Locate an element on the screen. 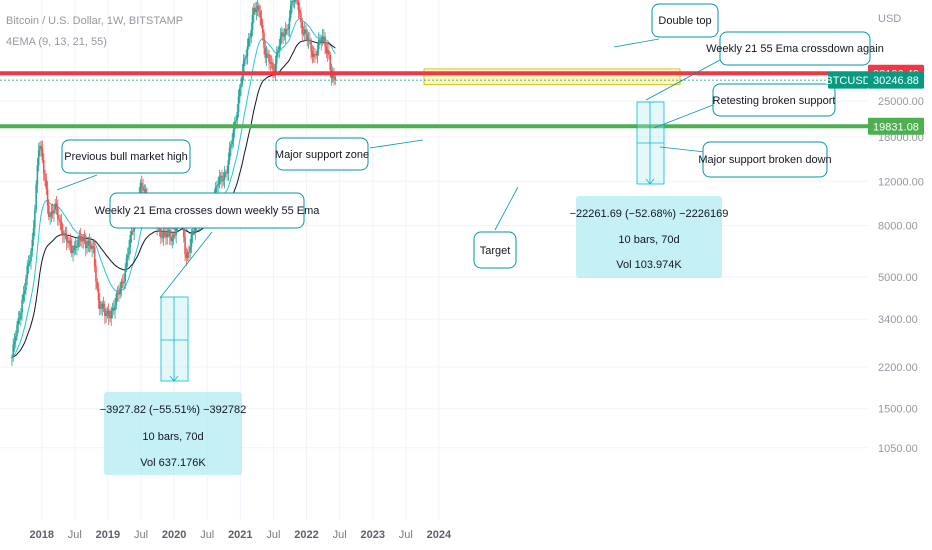 The image size is (932, 550). callout-target: Target is located at coordinates (495, 250).